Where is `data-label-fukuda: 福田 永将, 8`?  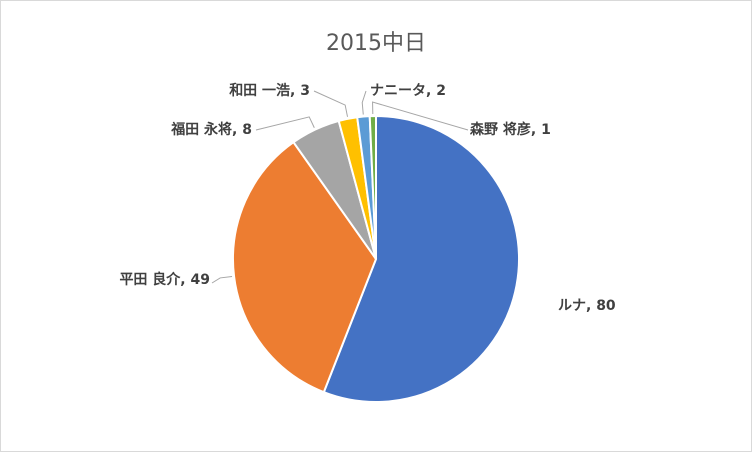
data-label-fukuda: 福田 永将, 8 is located at coordinates (211, 129).